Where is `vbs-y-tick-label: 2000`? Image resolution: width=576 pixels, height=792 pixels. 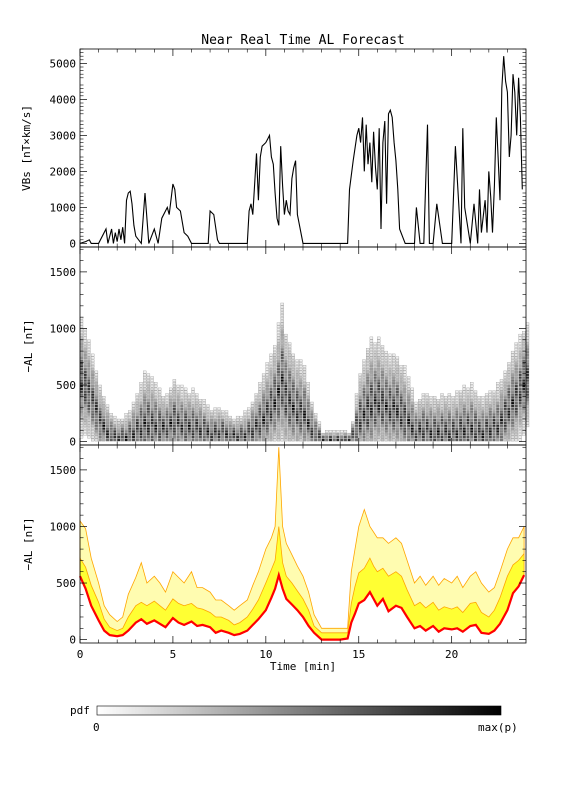
vbs-y-tick-label: 2000 is located at coordinates (63, 171).